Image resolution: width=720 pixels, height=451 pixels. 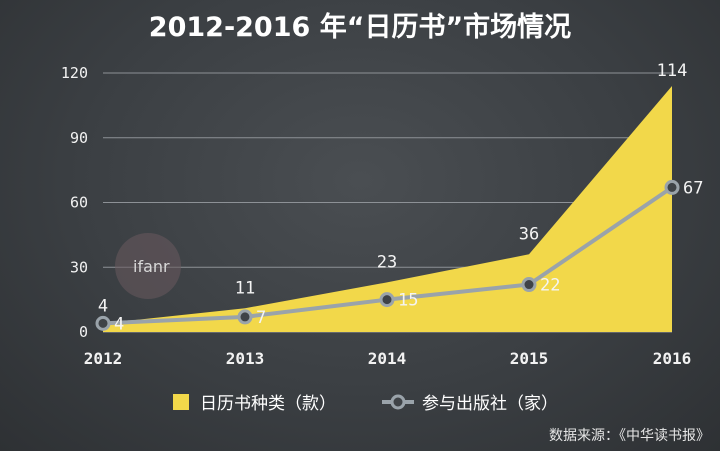 What do you see at coordinates (672, 71) in the screenshot?
I see `area-value-label: 114` at bounding box center [672, 71].